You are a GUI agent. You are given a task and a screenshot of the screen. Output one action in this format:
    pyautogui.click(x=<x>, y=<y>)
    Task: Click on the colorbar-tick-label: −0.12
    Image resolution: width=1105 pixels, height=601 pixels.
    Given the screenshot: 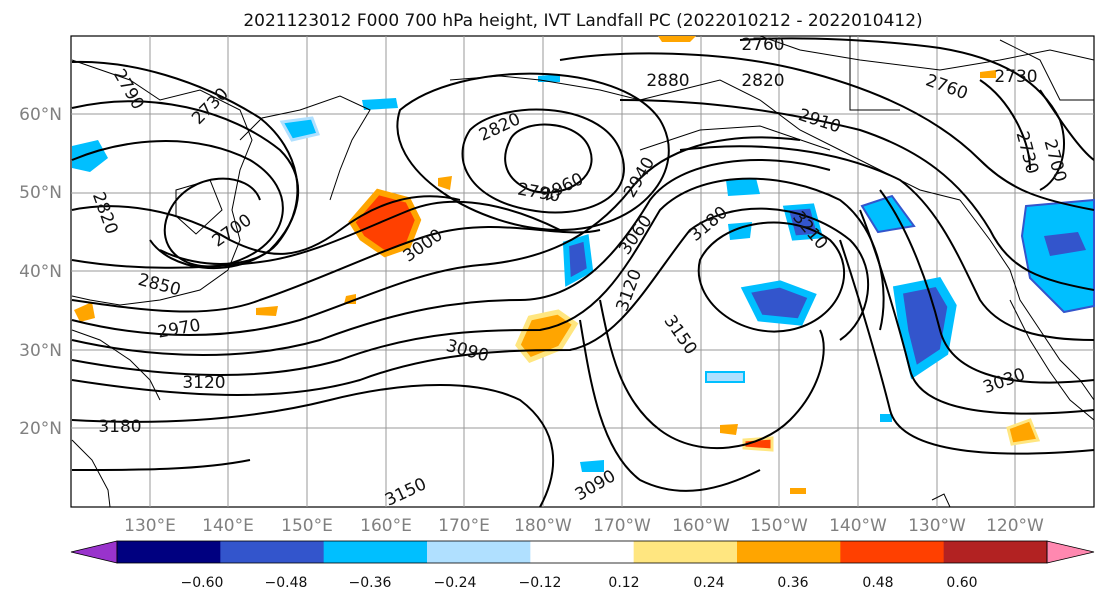 What is the action you would take?
    pyautogui.click(x=540, y=583)
    